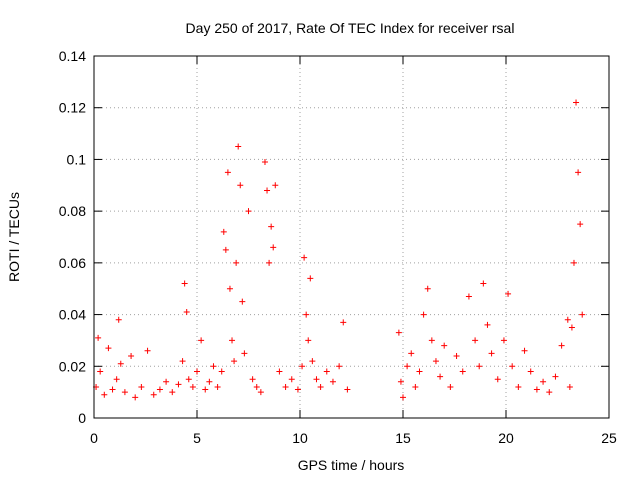  I want to click on x-tick-label: 15, so click(403, 438).